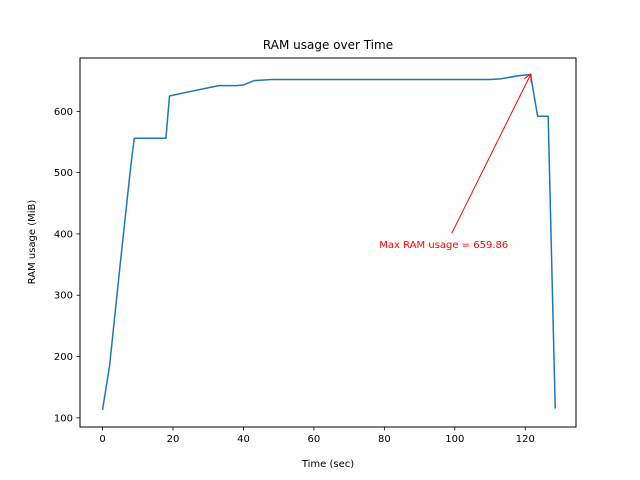 Image resolution: width=640 pixels, height=480 pixels. Describe the element at coordinates (243, 439) in the screenshot. I see `x-tick-label: 40` at that location.